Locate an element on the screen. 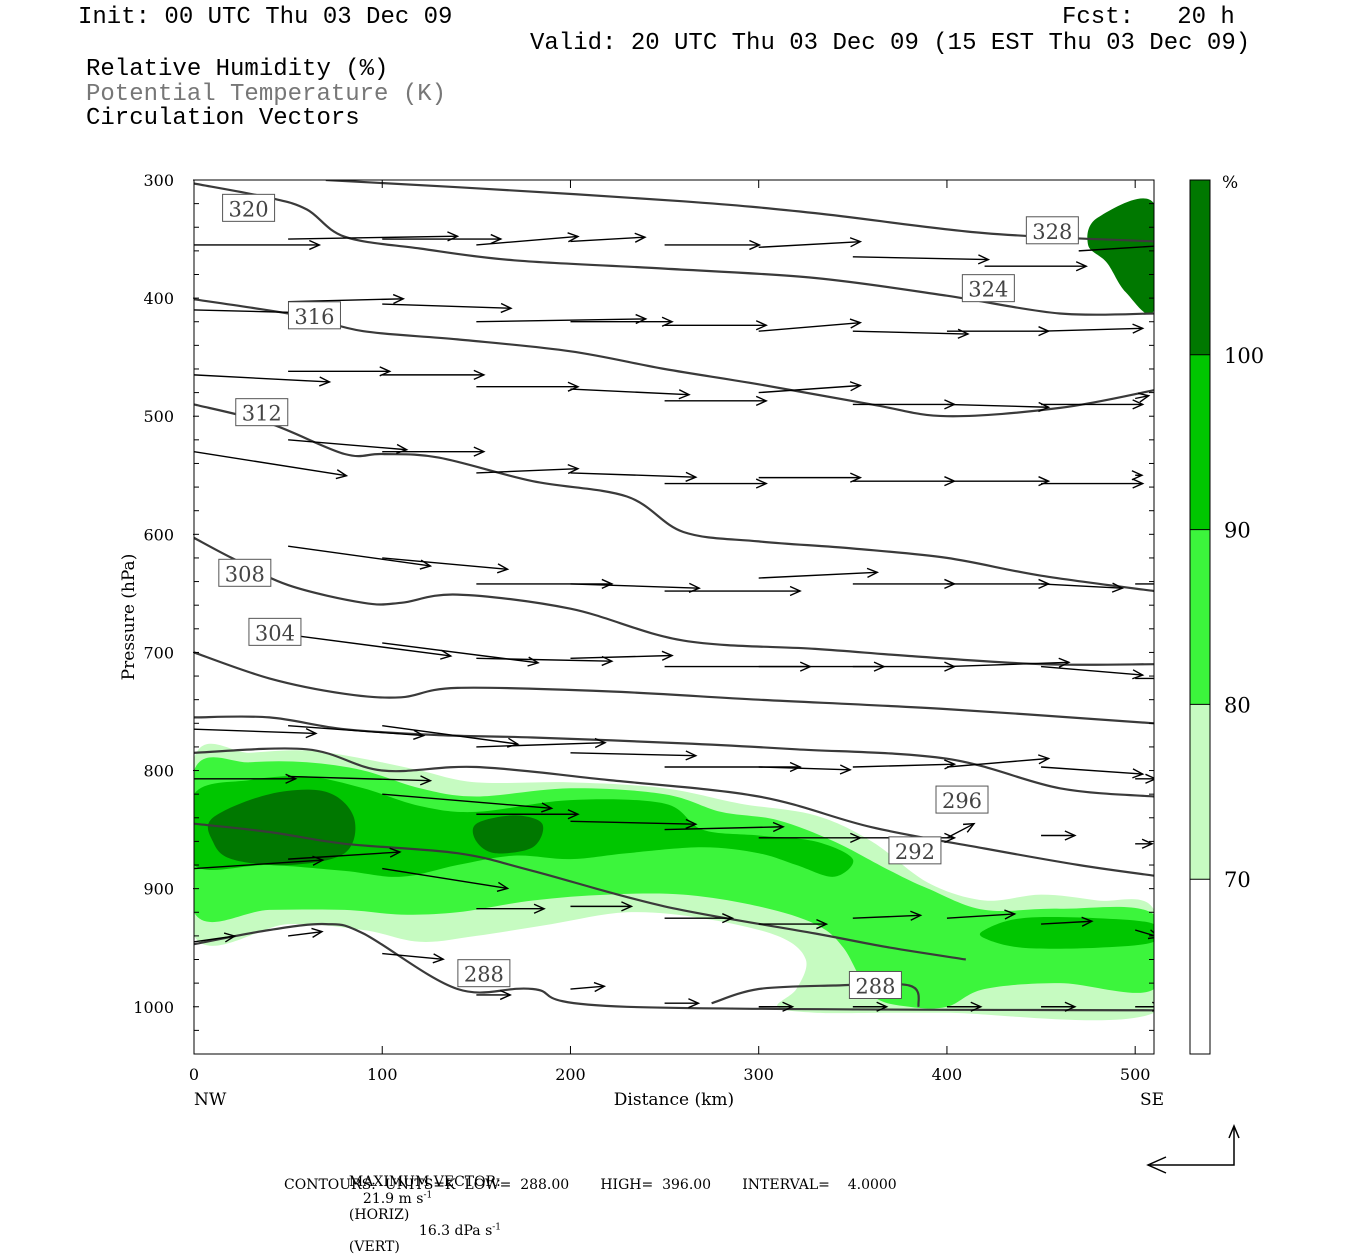  y-tick-label: 900 is located at coordinates (158, 889).